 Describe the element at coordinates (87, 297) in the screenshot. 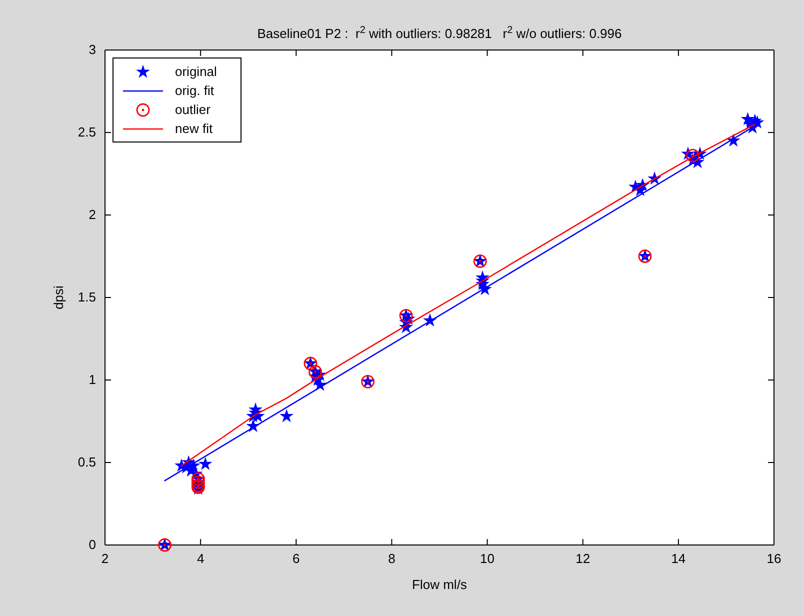

I see `y-tick-label: 1.5` at that location.